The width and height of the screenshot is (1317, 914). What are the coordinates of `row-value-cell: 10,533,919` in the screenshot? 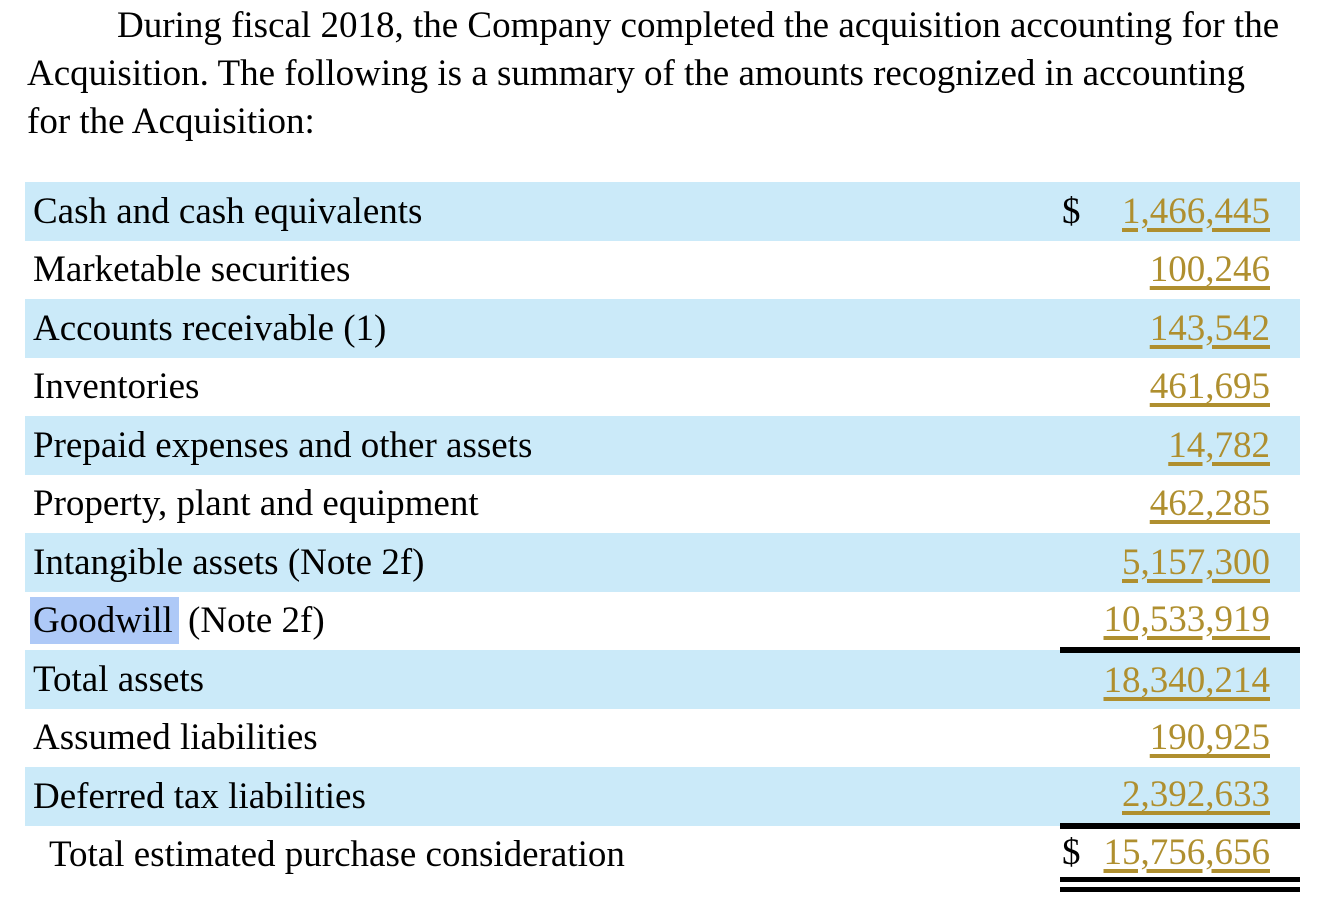 It's located at (1180, 621).